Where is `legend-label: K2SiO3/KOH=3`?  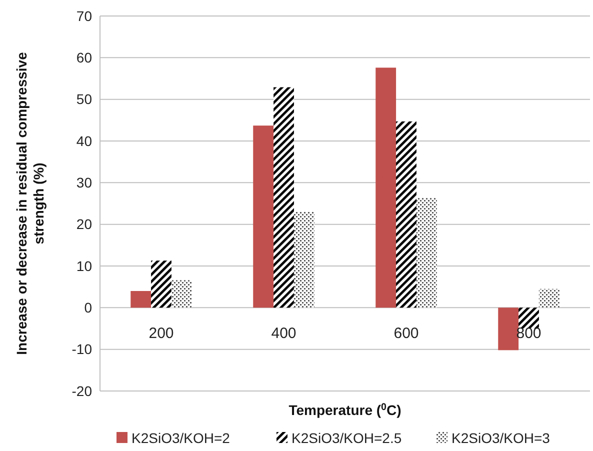
legend-label: K2SiO3/KOH=3 is located at coordinates (501, 438).